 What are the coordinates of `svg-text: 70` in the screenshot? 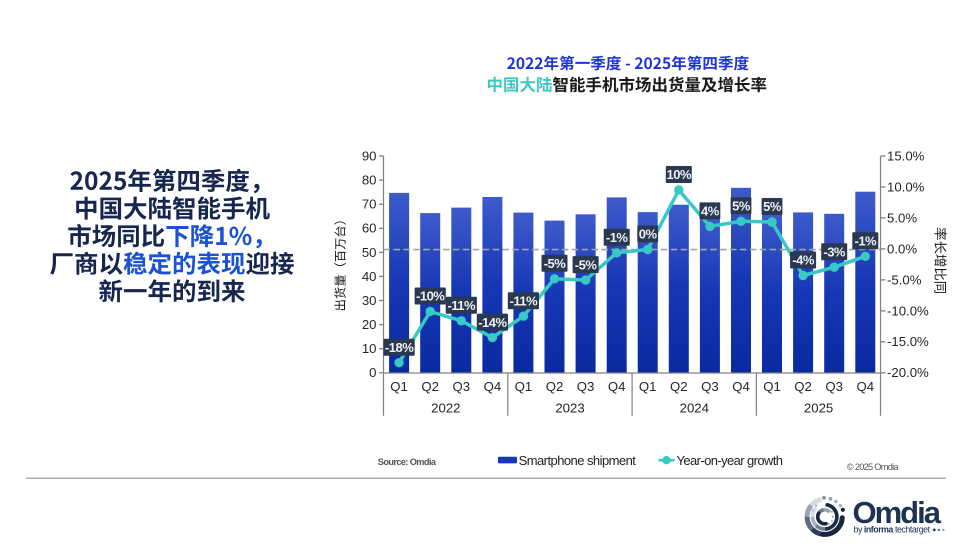 It's located at (369, 204).